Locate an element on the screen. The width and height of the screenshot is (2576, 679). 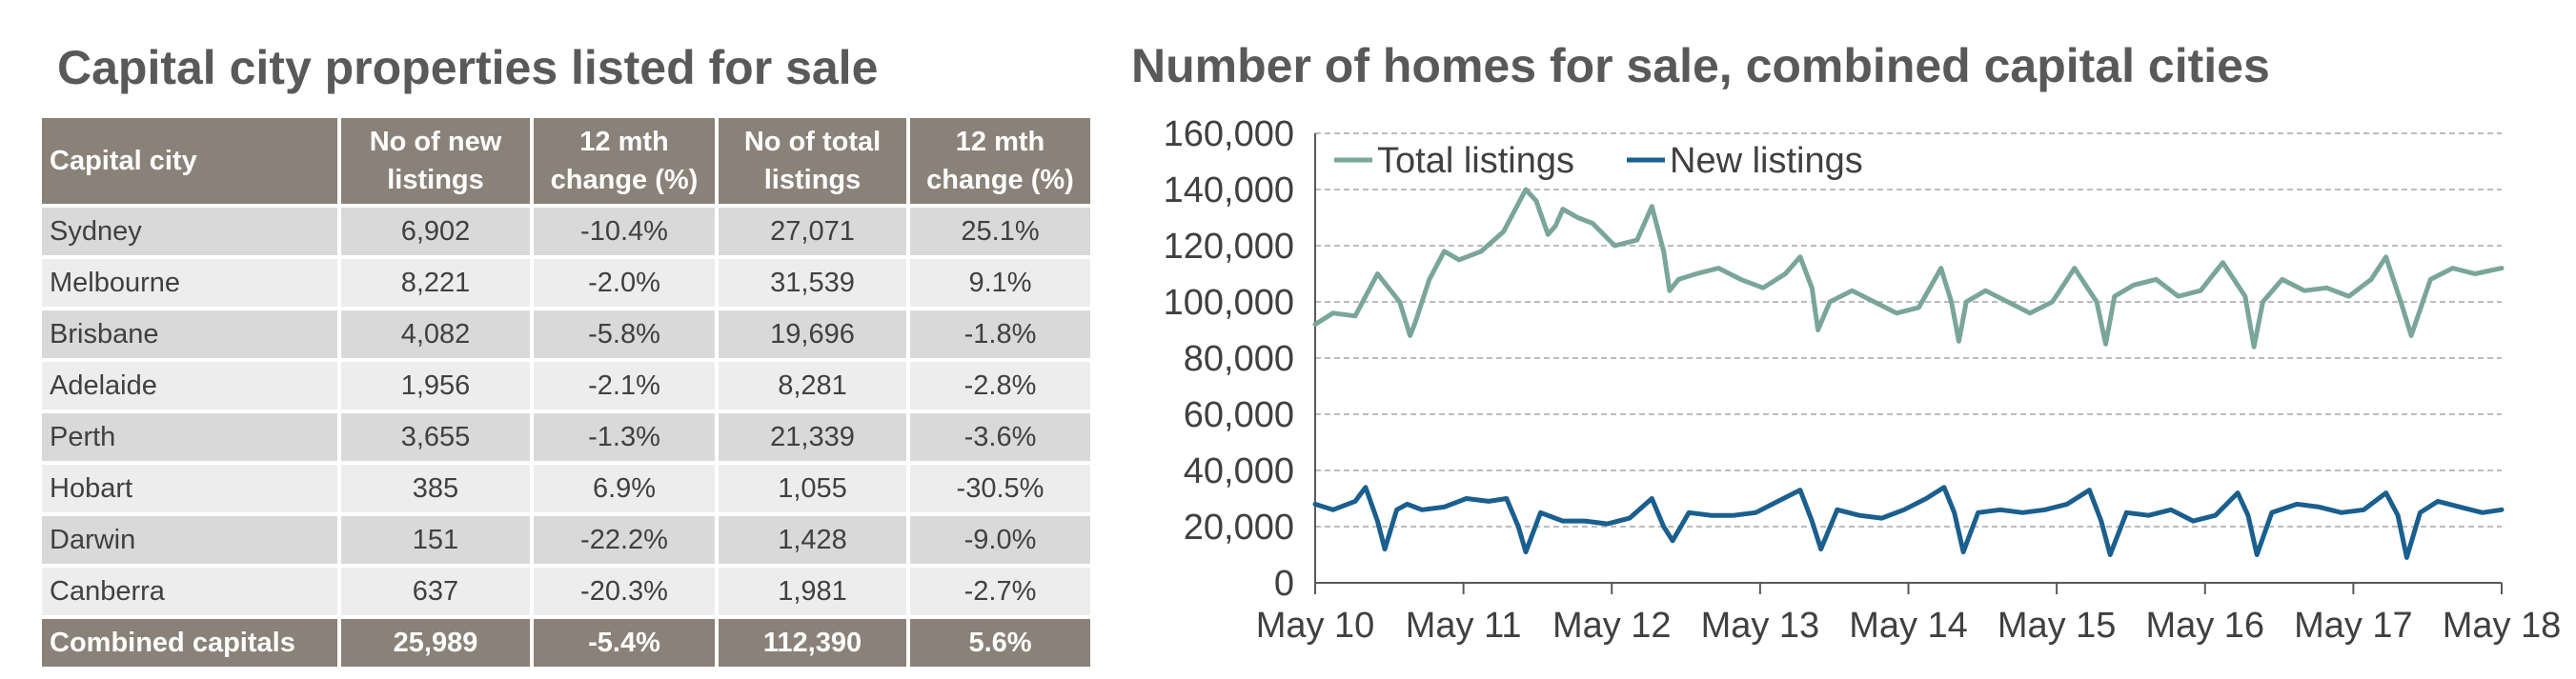
cell-new-listings: 8,221 is located at coordinates (435, 283).